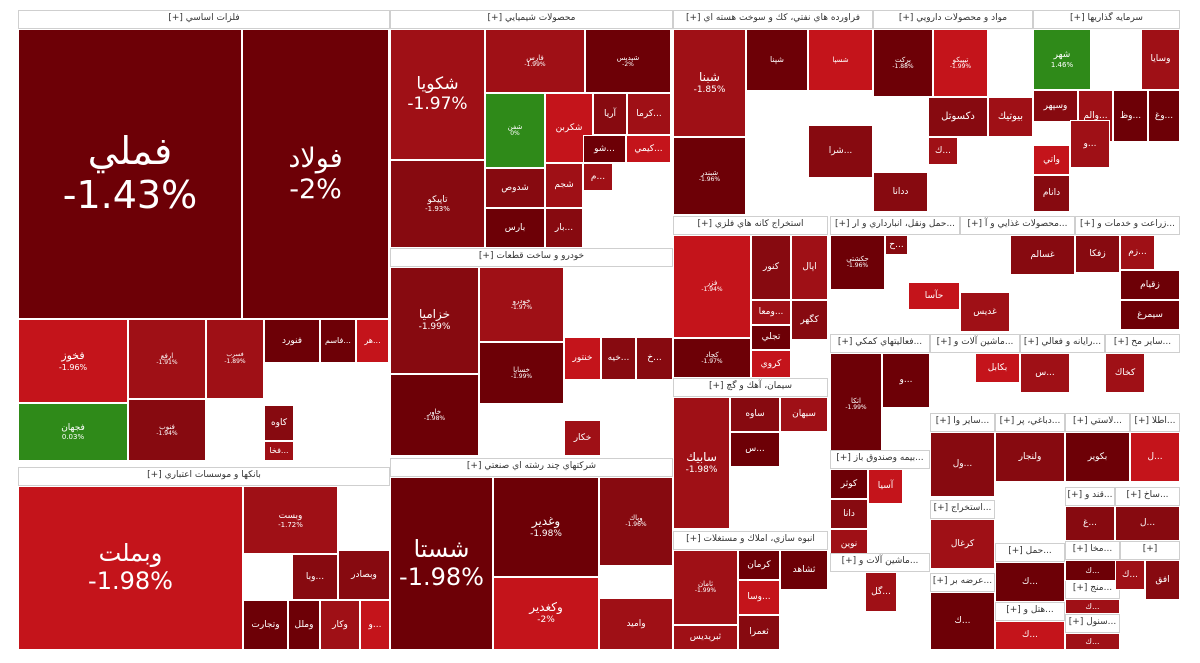 The height and width of the screenshot is (663, 1200). What do you see at coordinates (1150, 285) in the screenshot?
I see `stock-tile-13-2: زقيام` at bounding box center [1150, 285].